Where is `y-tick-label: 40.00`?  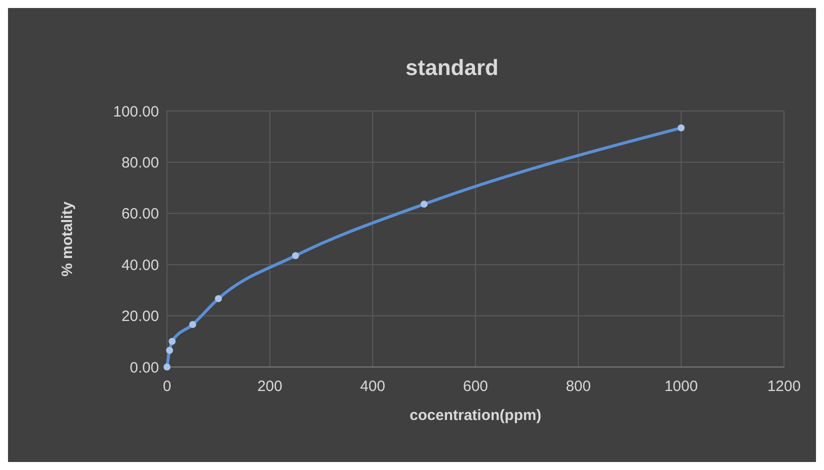
y-tick-label: 40.00 is located at coordinates (140, 265).